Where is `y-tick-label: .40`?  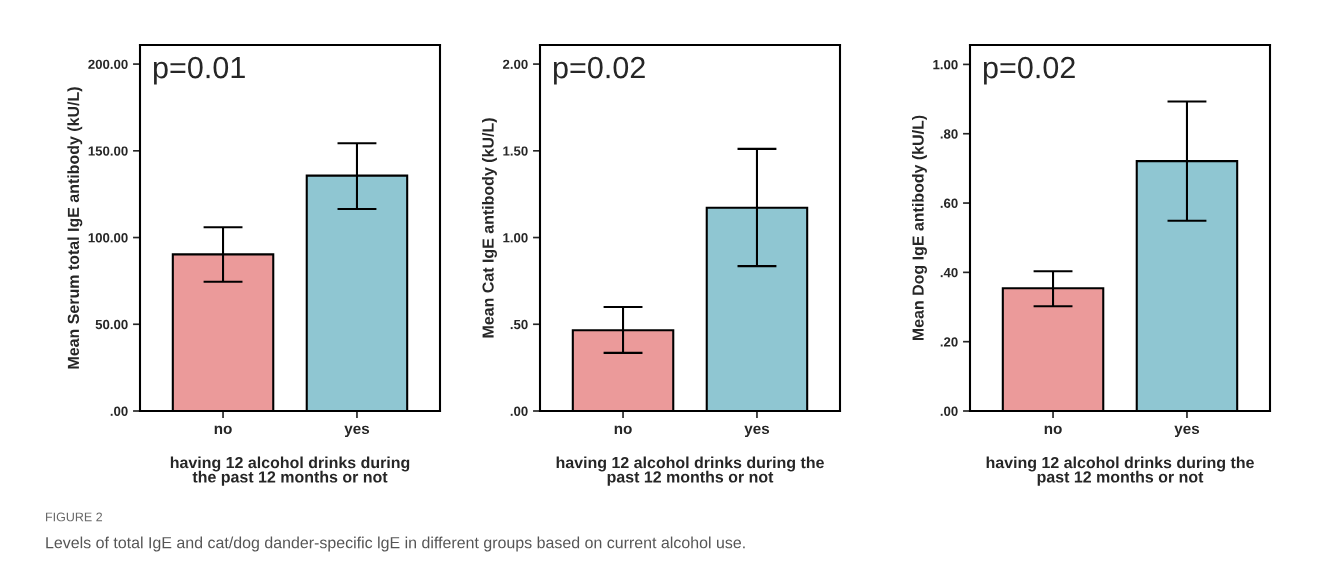 y-tick-label: .40 is located at coordinates (949, 272).